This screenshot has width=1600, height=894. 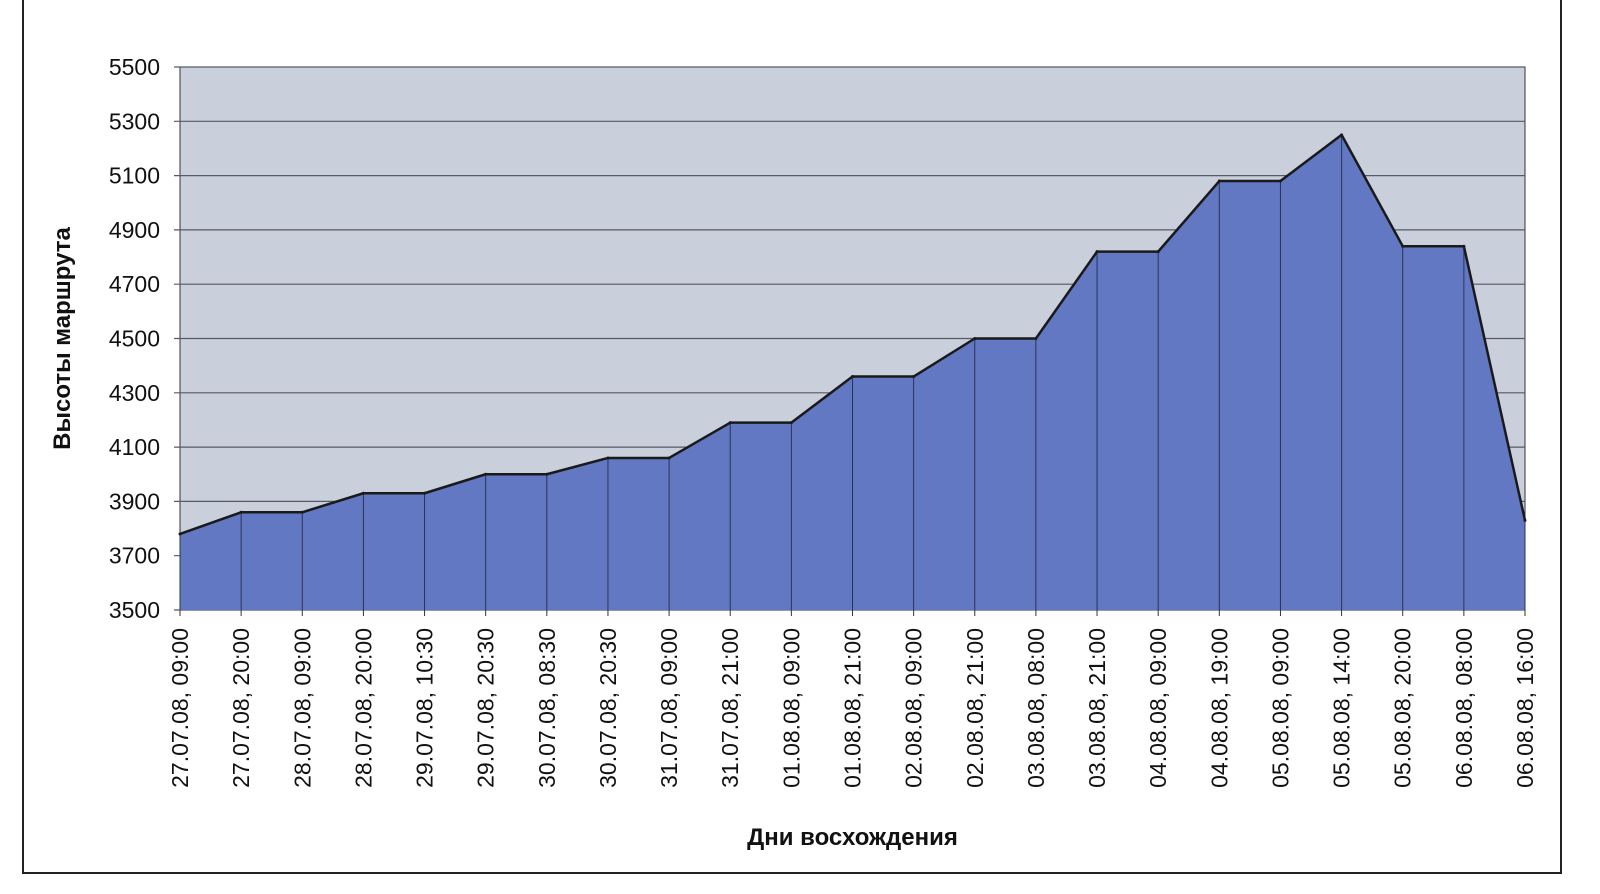 I want to click on x-tick-label: 04.08.08, 09:00, so click(x=1158, y=708).